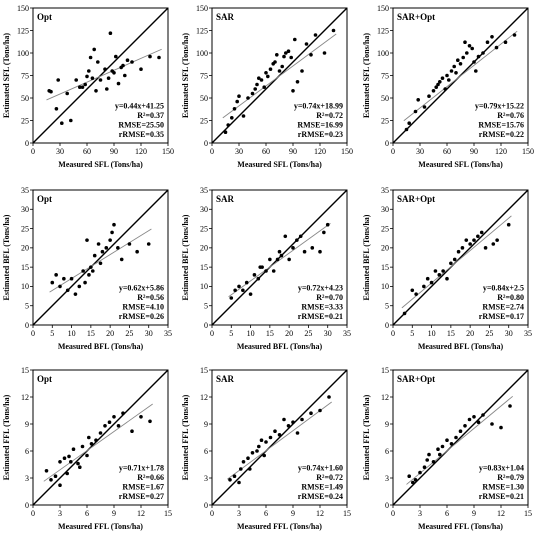 The width and height of the screenshot is (534, 550). I want to click on regression-line, so click(459, 440).